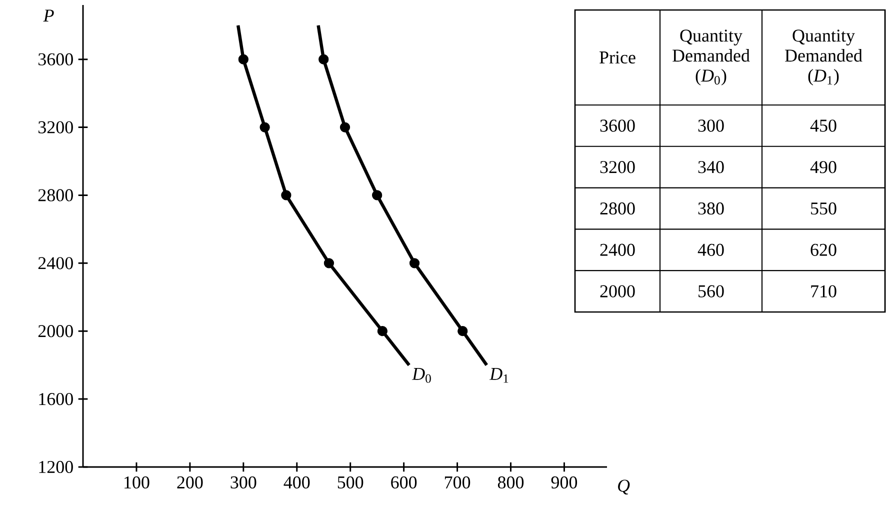 The height and width of the screenshot is (506, 886). Describe the element at coordinates (823, 250) in the screenshot. I see `text: 620` at that location.